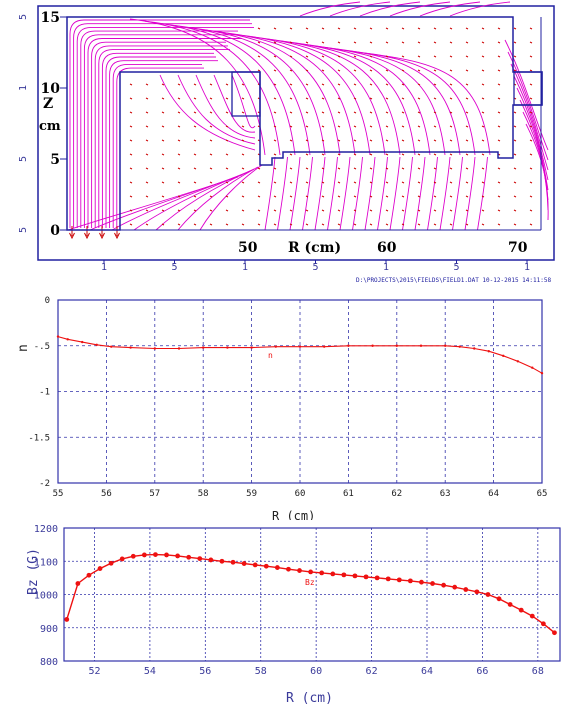 The image size is (568, 709). Describe the element at coordinates (542, 494) in the screenshot. I see `n-x-tick-label: 65` at that location.